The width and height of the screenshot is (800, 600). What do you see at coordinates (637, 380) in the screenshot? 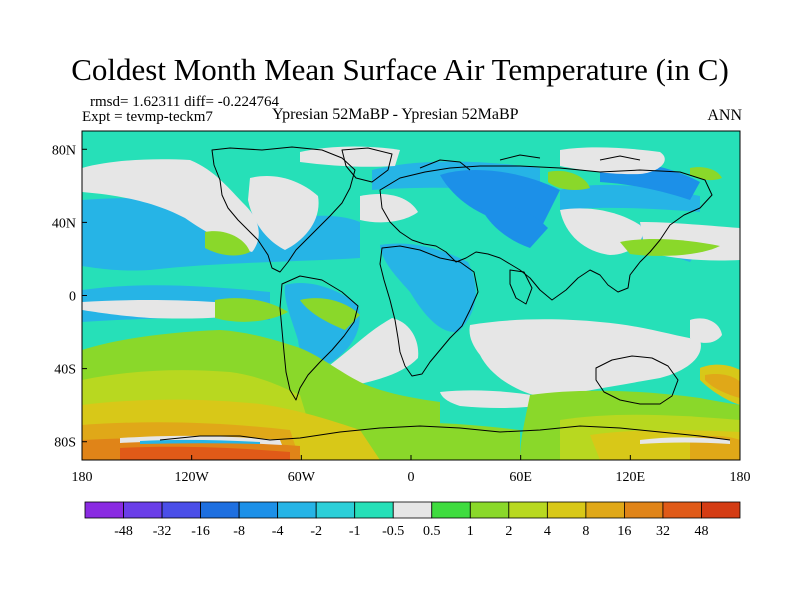
I see `australia-outline` at bounding box center [637, 380].